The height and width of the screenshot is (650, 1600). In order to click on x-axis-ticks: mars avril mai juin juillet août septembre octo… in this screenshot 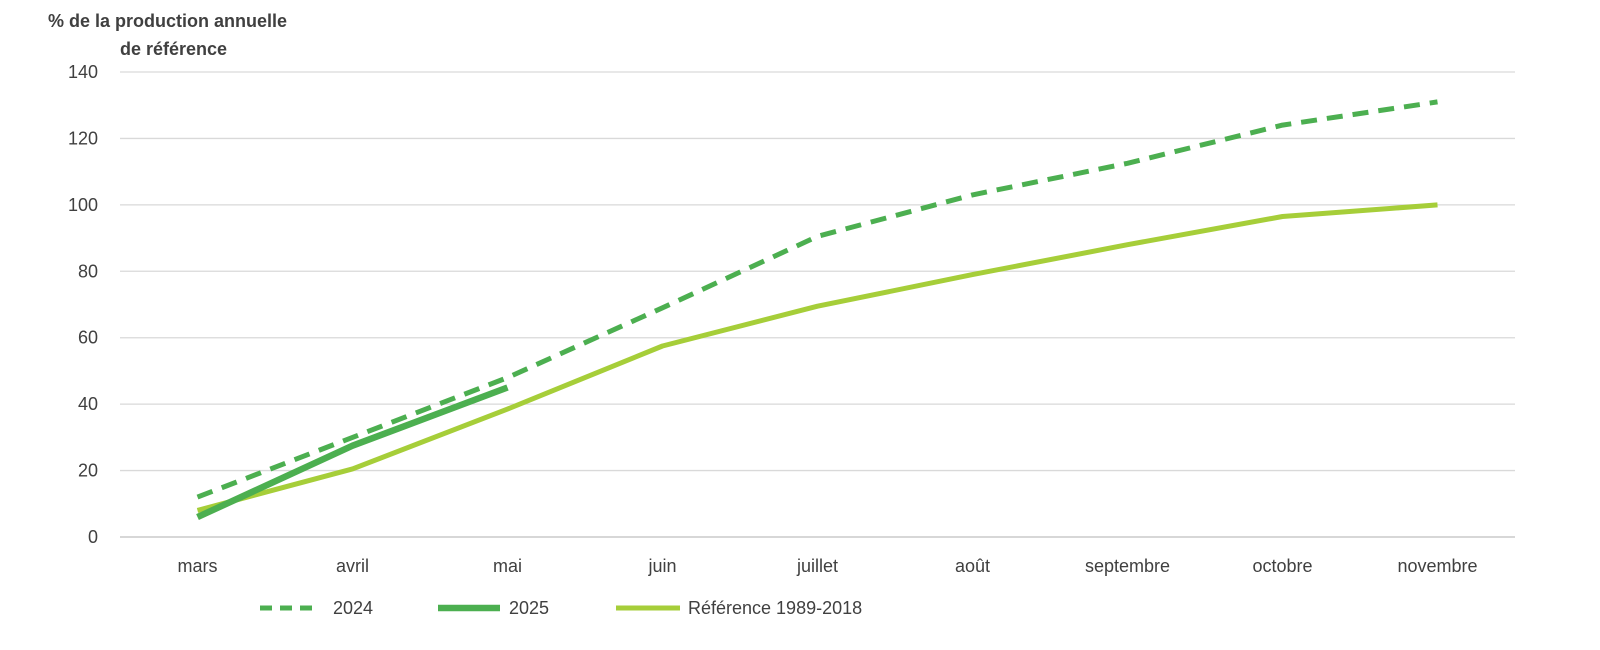, I will do `click(828, 566)`.